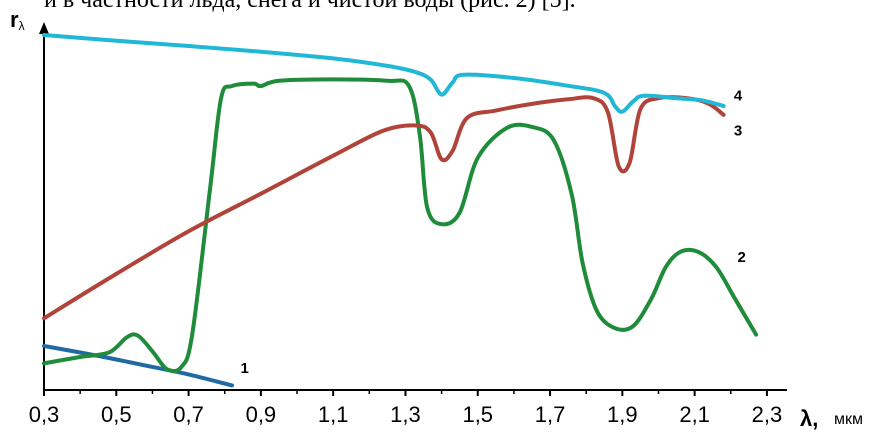 The width and height of the screenshot is (888, 437). Describe the element at coordinates (188, 414) in the screenshot. I see `x-tick-label: 0,7` at that location.